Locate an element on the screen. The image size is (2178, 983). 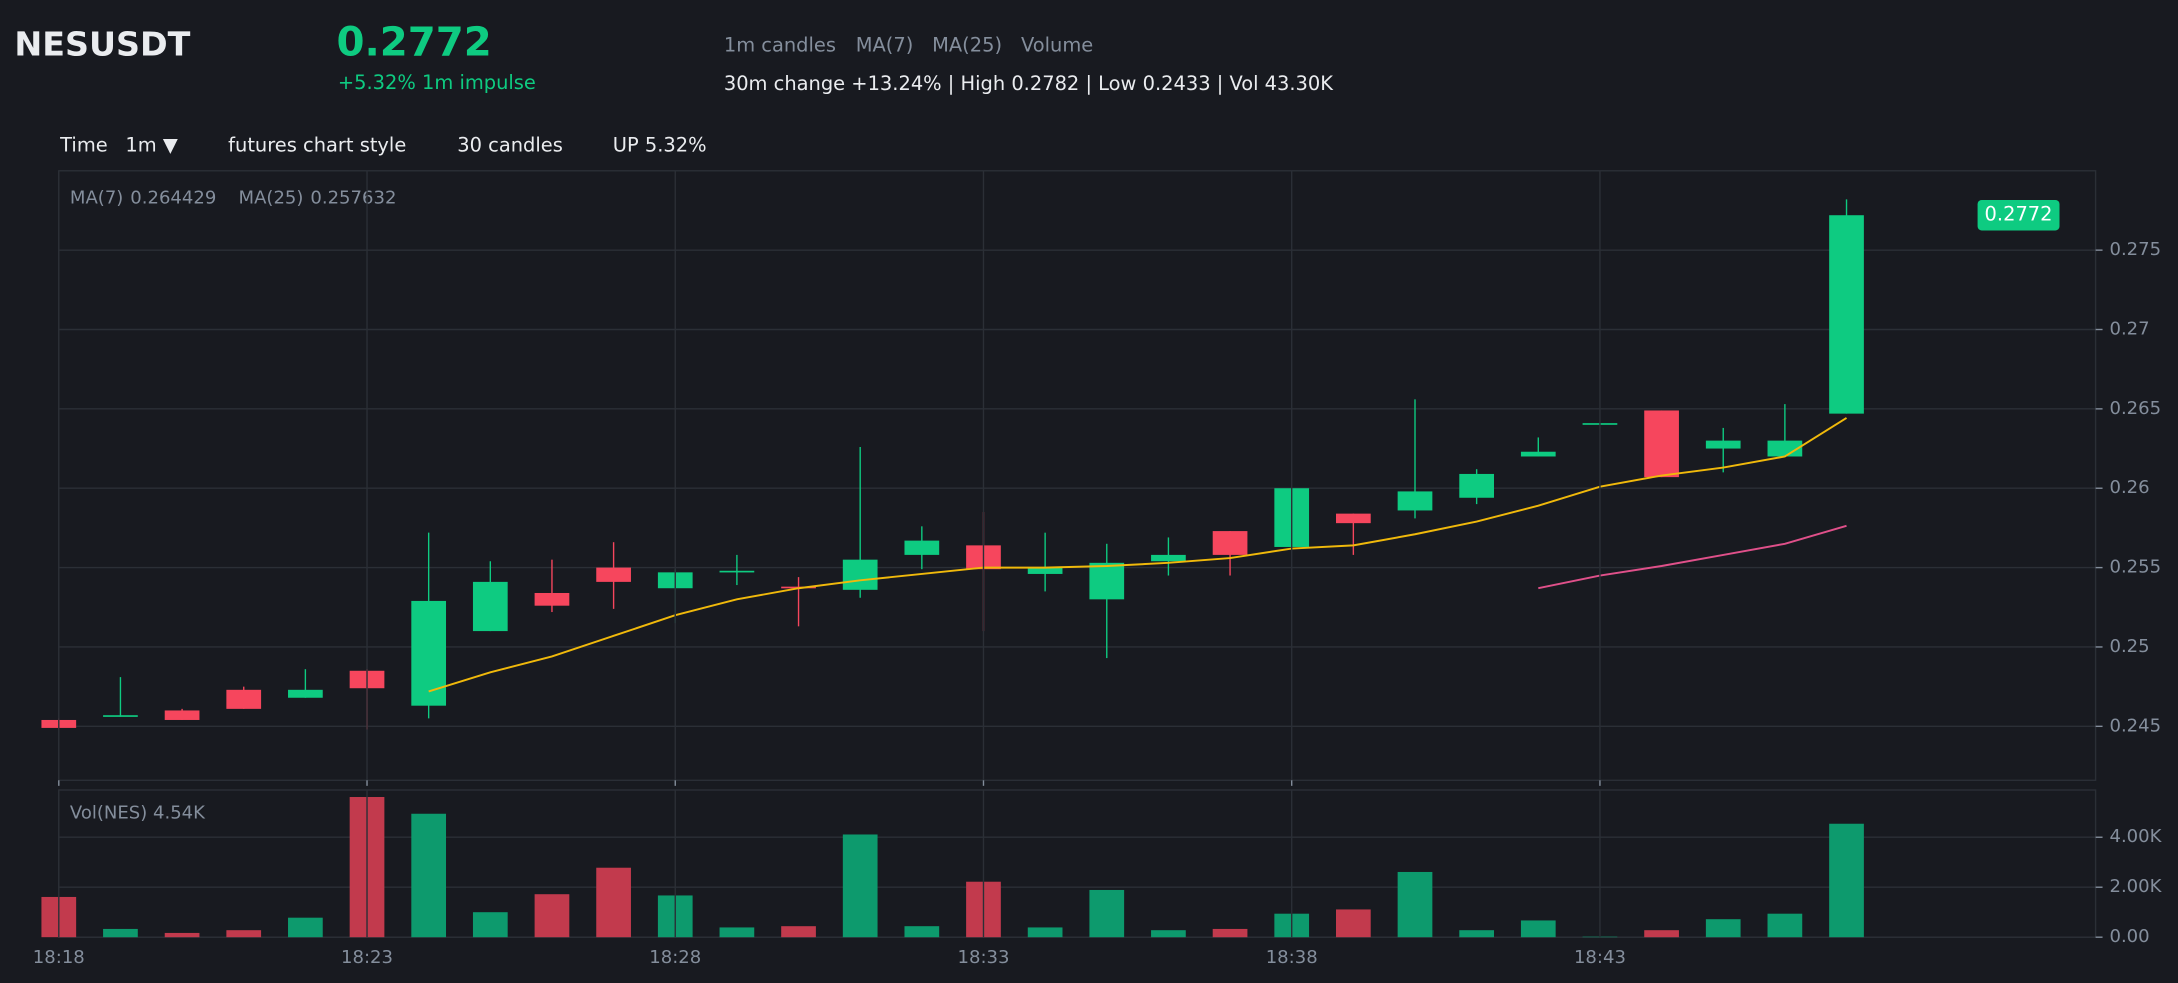
legend-value: 0.257632 is located at coordinates (353, 198).